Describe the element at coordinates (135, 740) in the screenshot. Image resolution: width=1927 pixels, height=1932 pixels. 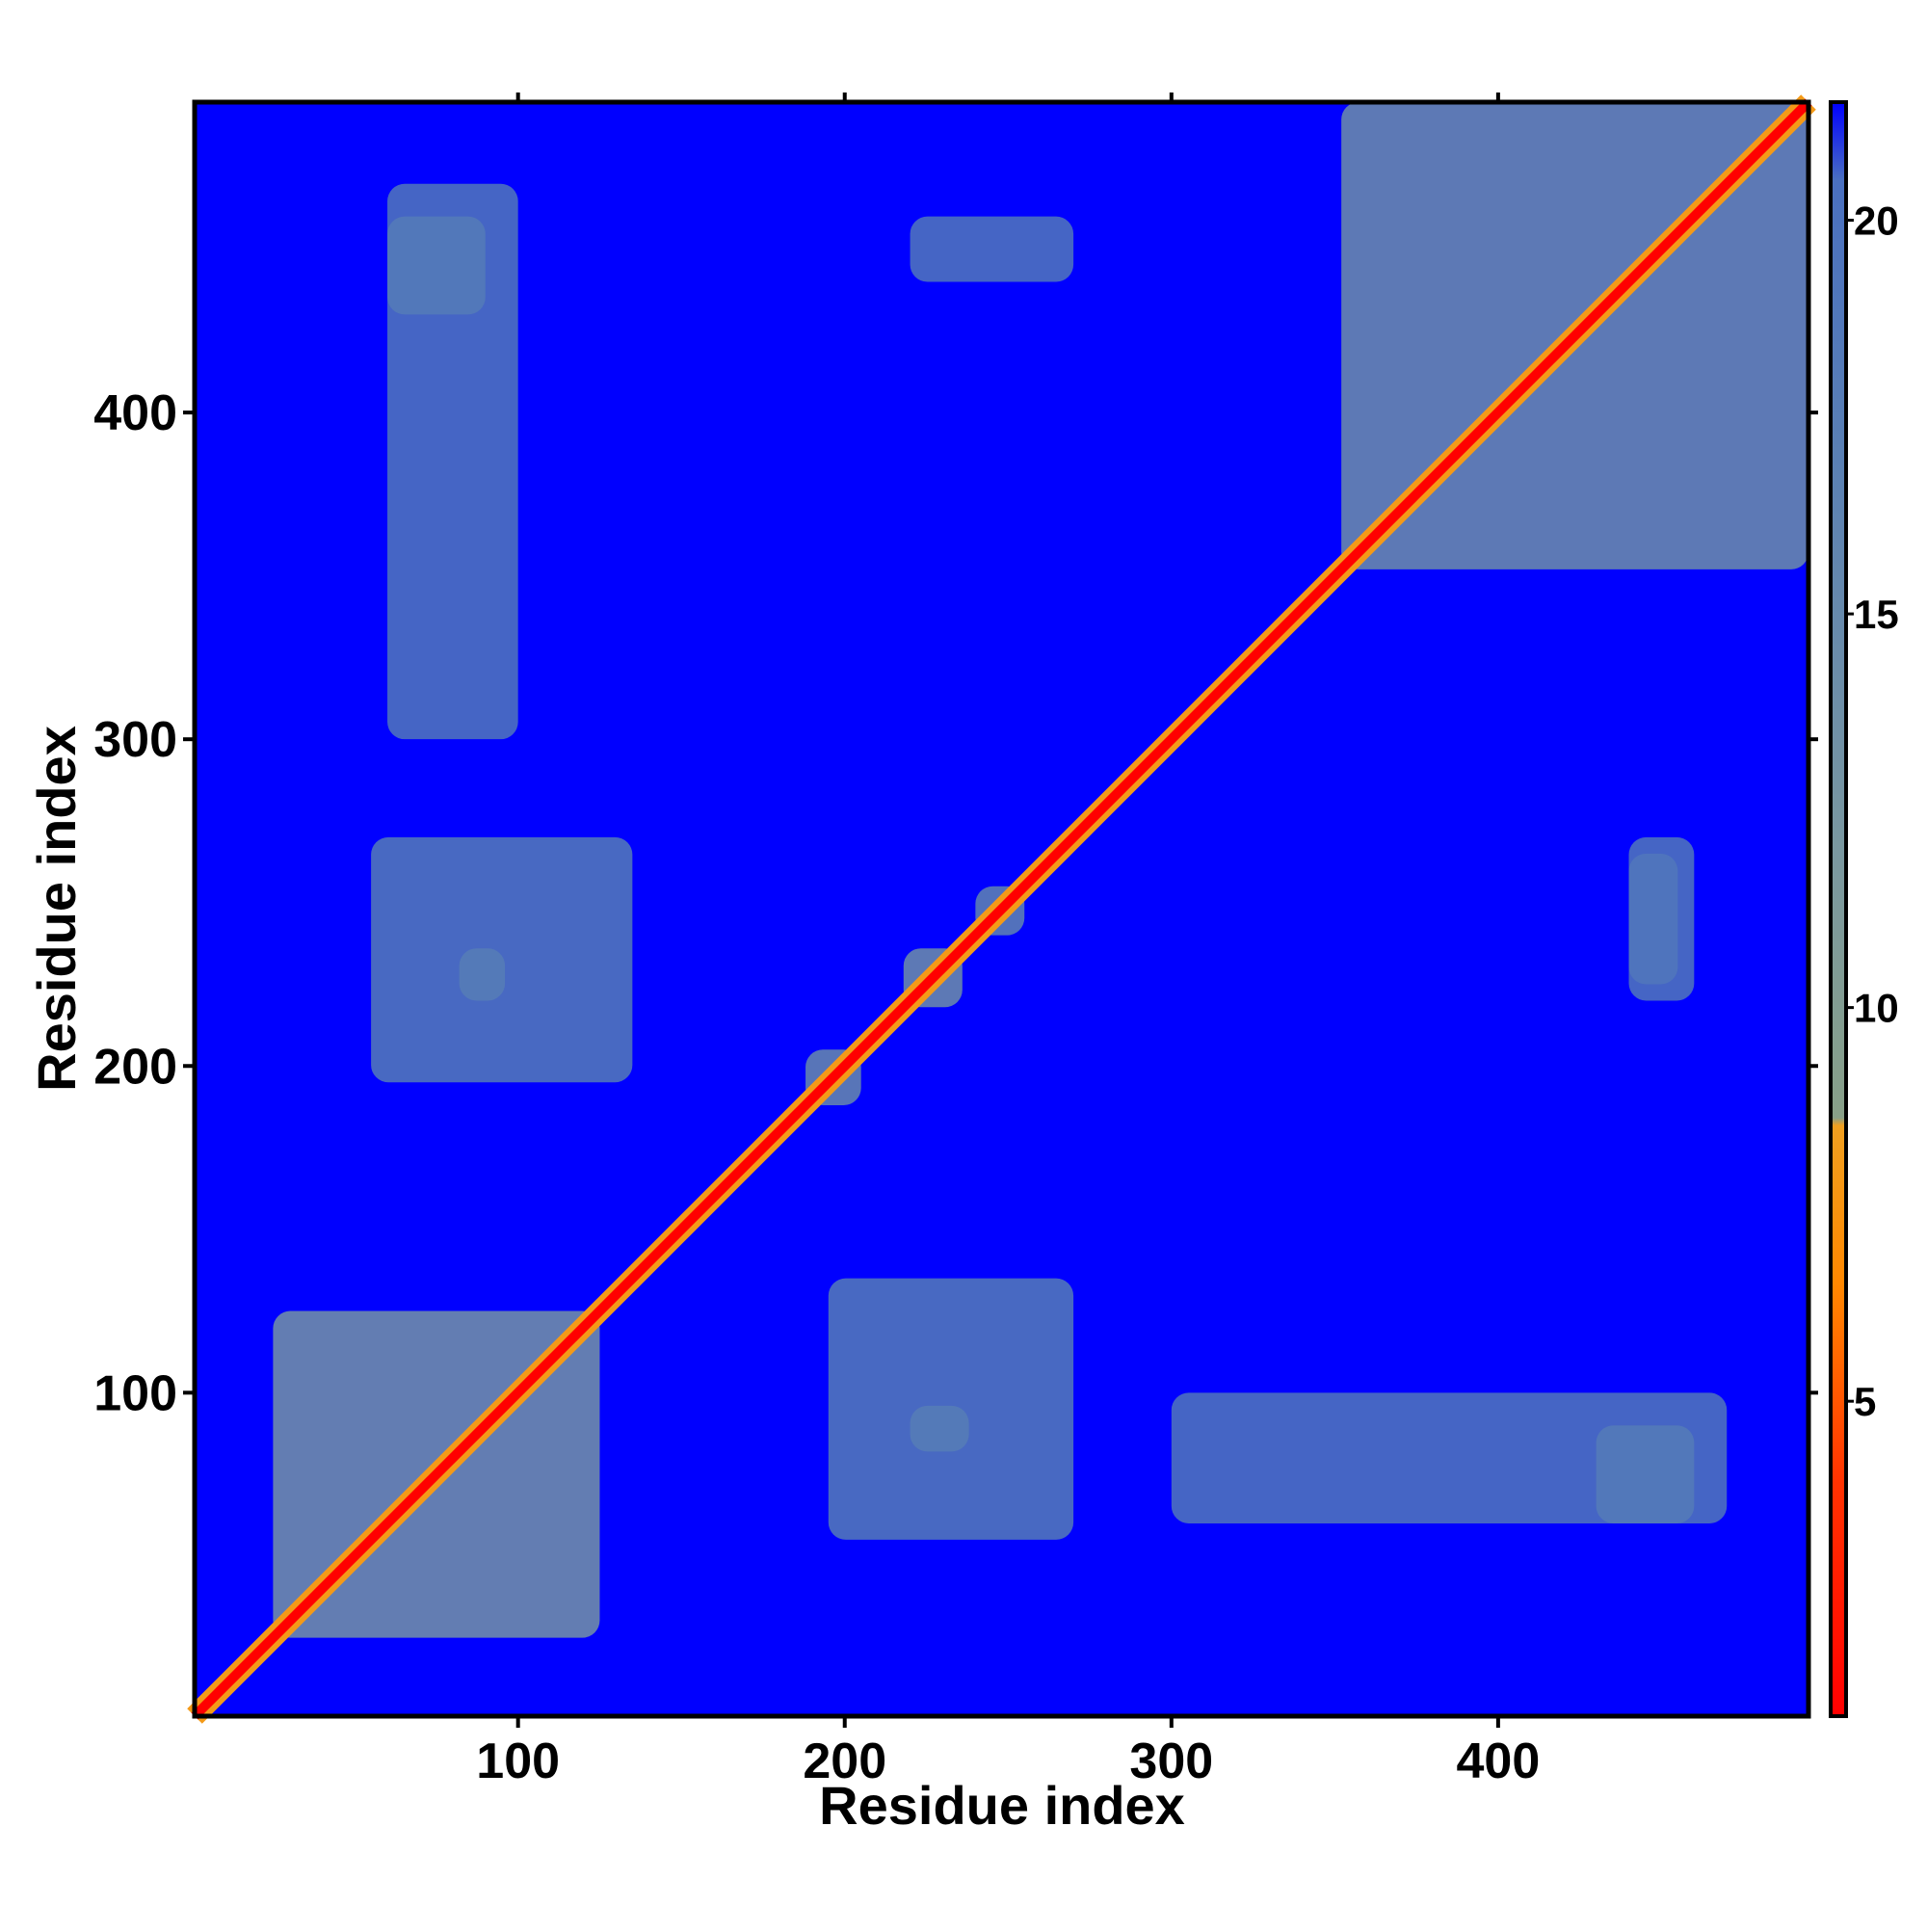
I see `y-tick-label: 300` at that location.